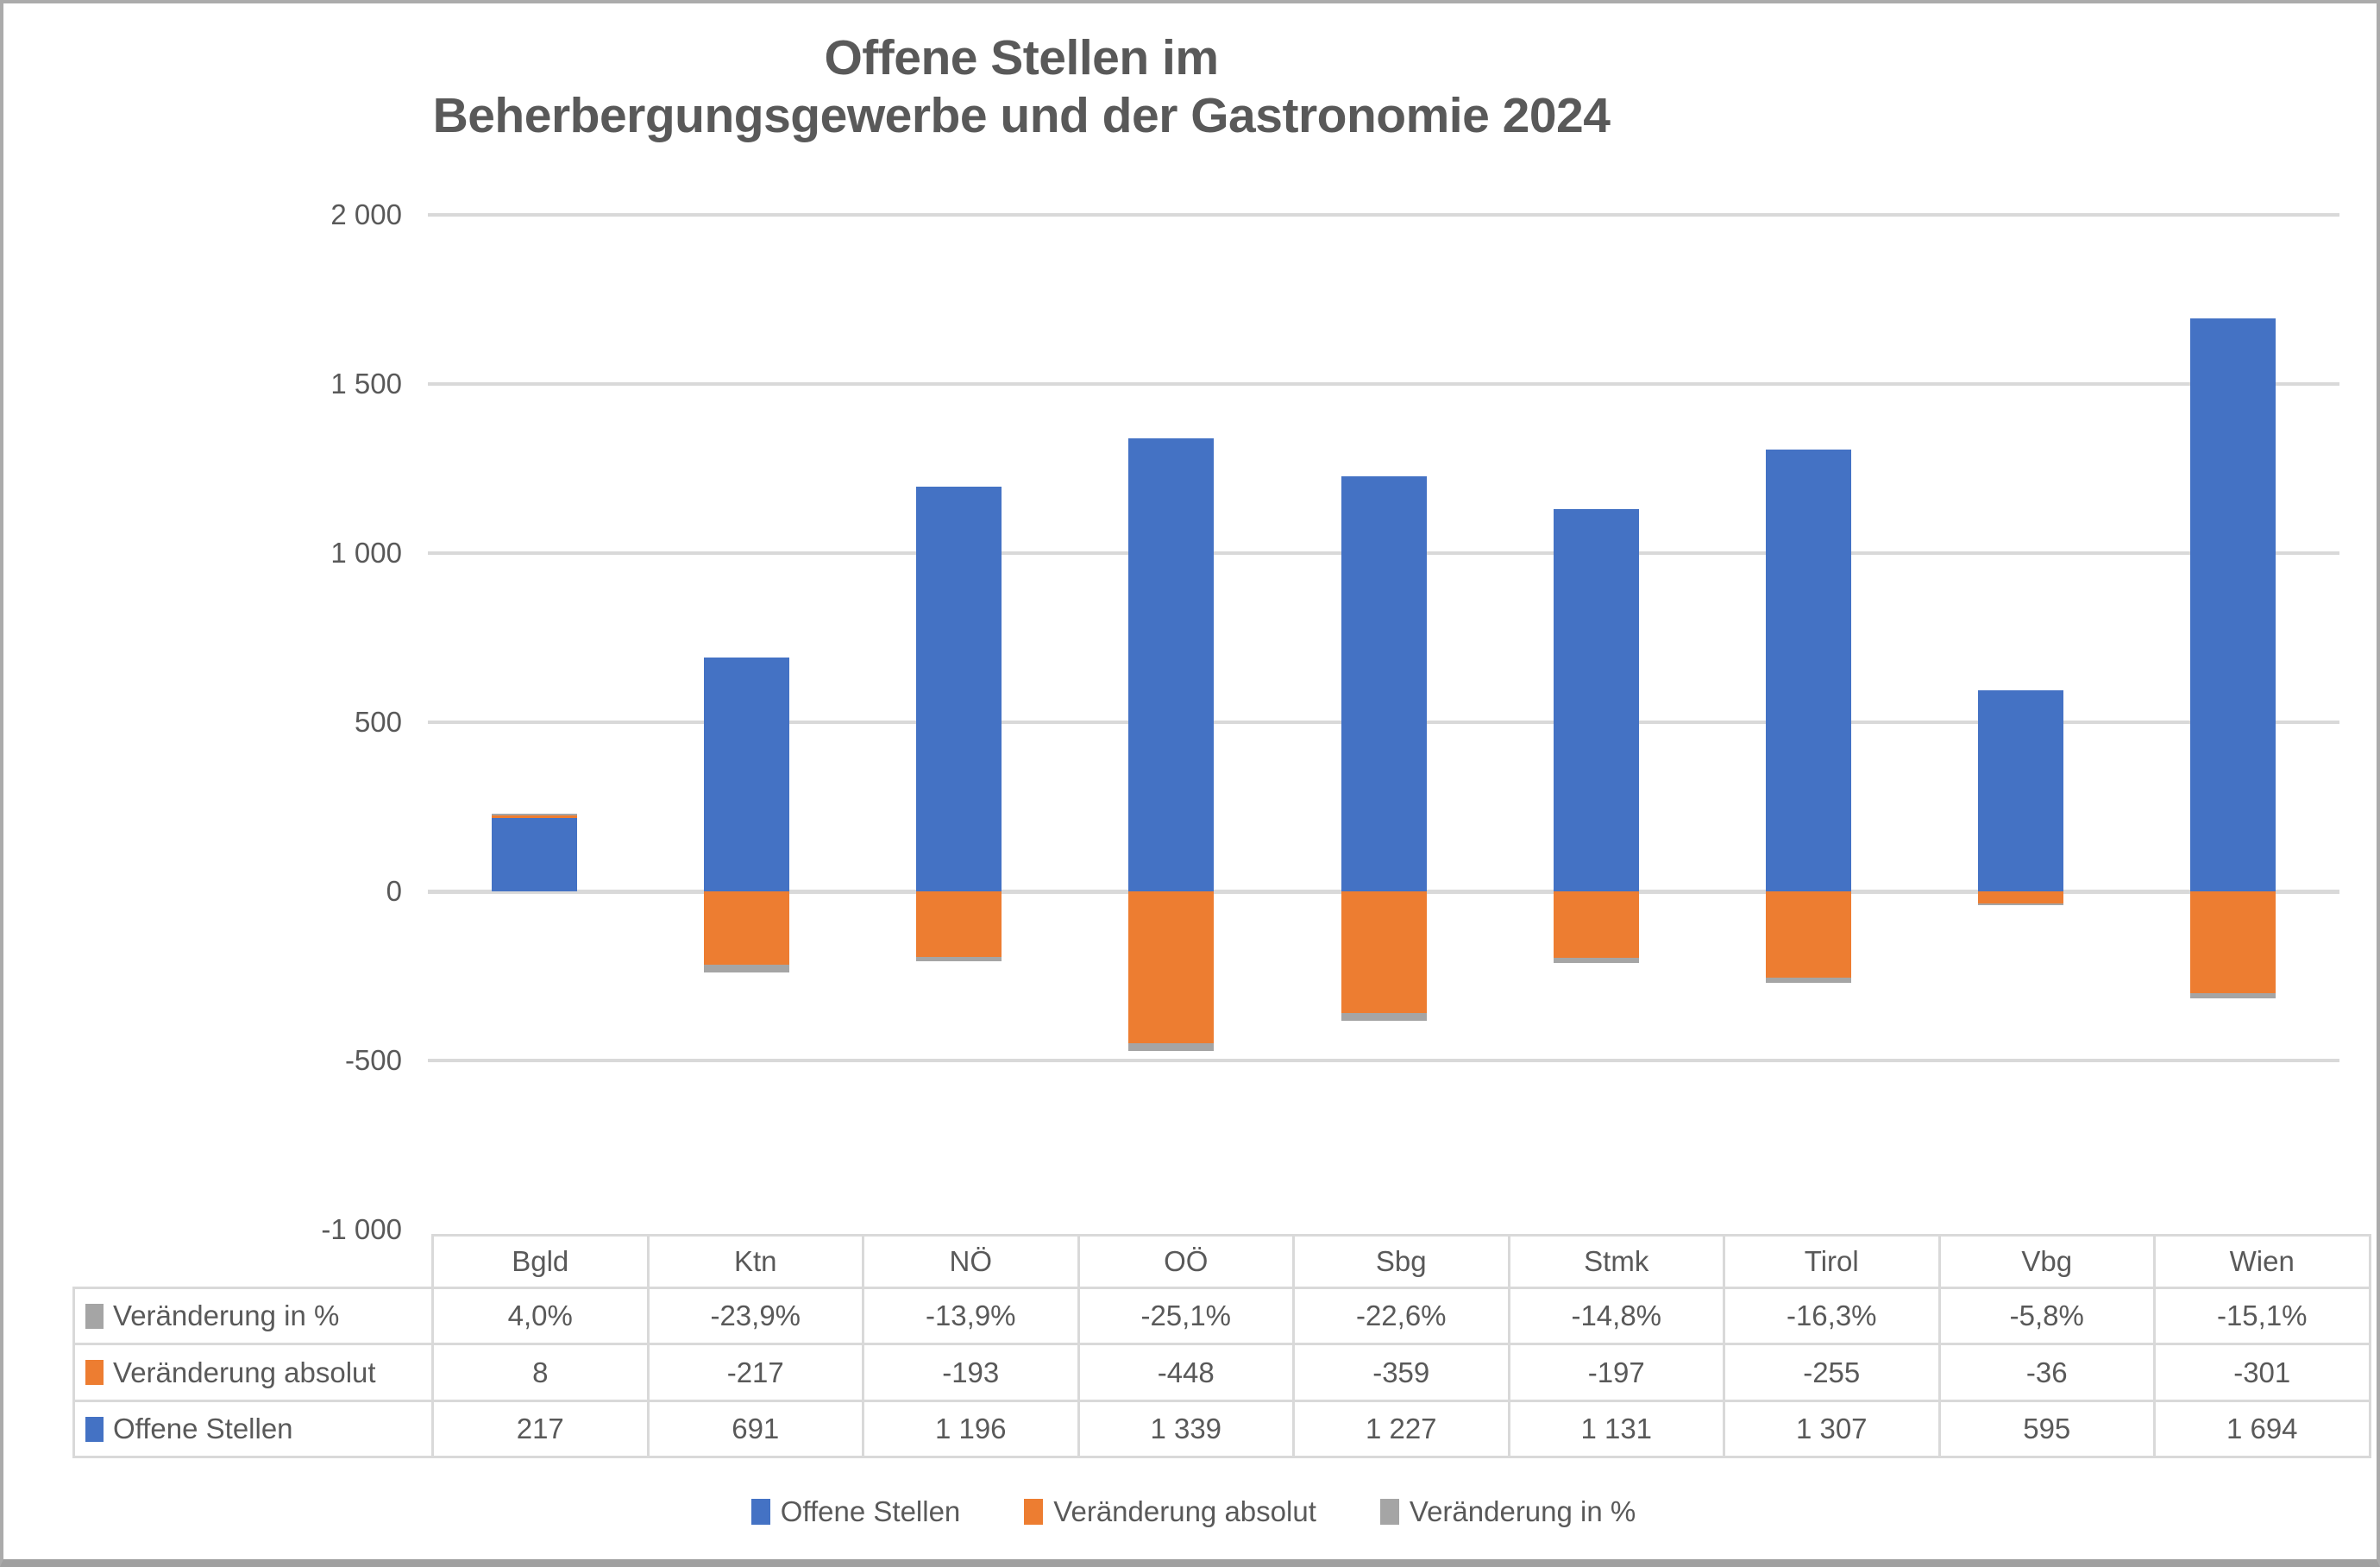 This screenshot has width=2380, height=1567. What do you see at coordinates (1402, 1373) in the screenshot?
I see `table-cell: -359` at bounding box center [1402, 1373].